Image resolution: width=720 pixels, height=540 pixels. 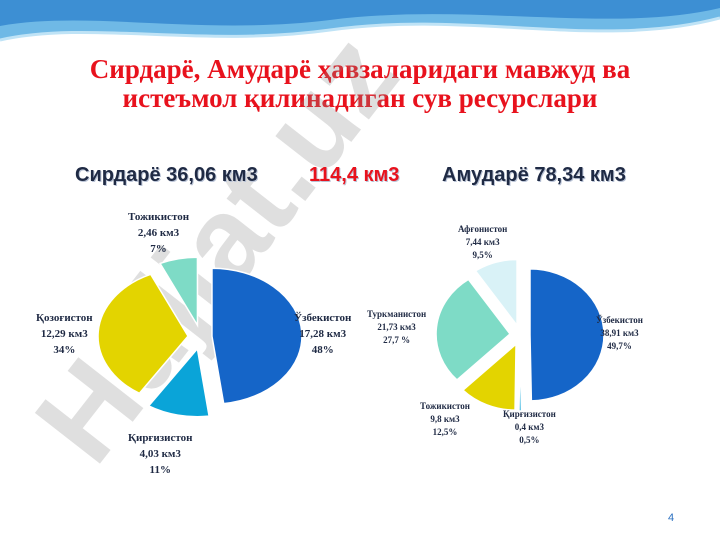 What do you see at coordinates (445, 419) in the screenshot?
I see `amu-label-tojikiston: Тожикистон 9,8 км3 12,5%` at bounding box center [445, 419].